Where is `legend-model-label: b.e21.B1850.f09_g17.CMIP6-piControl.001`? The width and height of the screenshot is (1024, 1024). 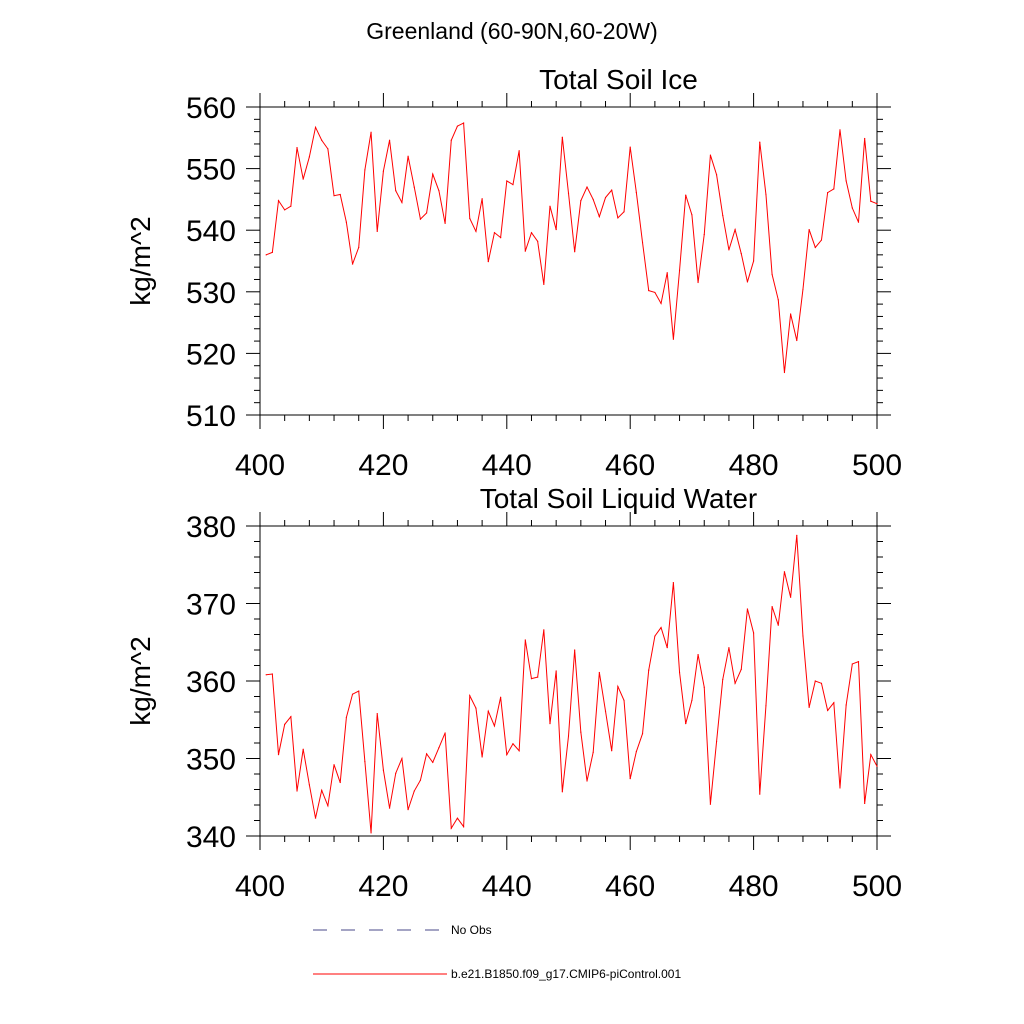
legend-model-label: b.e21.B1850.f09_g17.CMIP6-piControl.001 is located at coordinates (566, 974).